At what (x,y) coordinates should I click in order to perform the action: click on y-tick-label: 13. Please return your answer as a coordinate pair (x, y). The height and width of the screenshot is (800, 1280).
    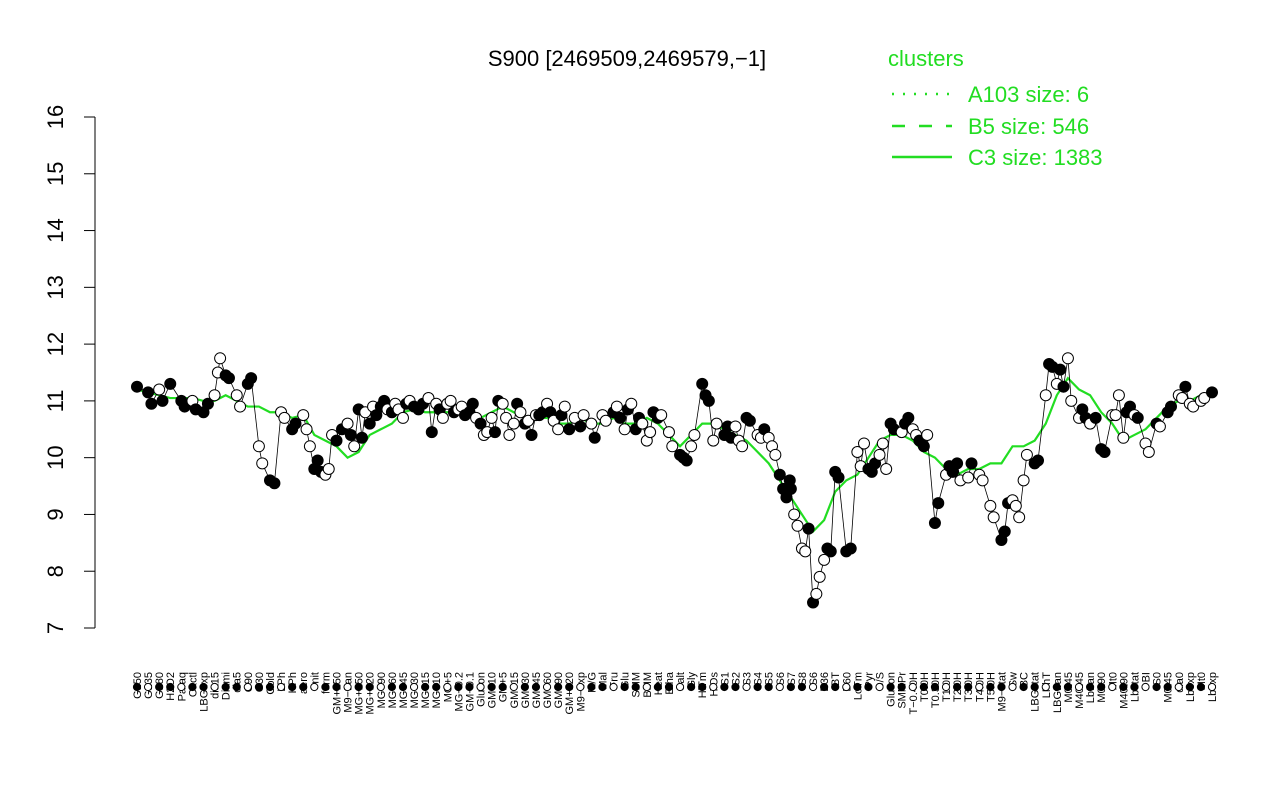
    Looking at the image, I should click on (55, 287).